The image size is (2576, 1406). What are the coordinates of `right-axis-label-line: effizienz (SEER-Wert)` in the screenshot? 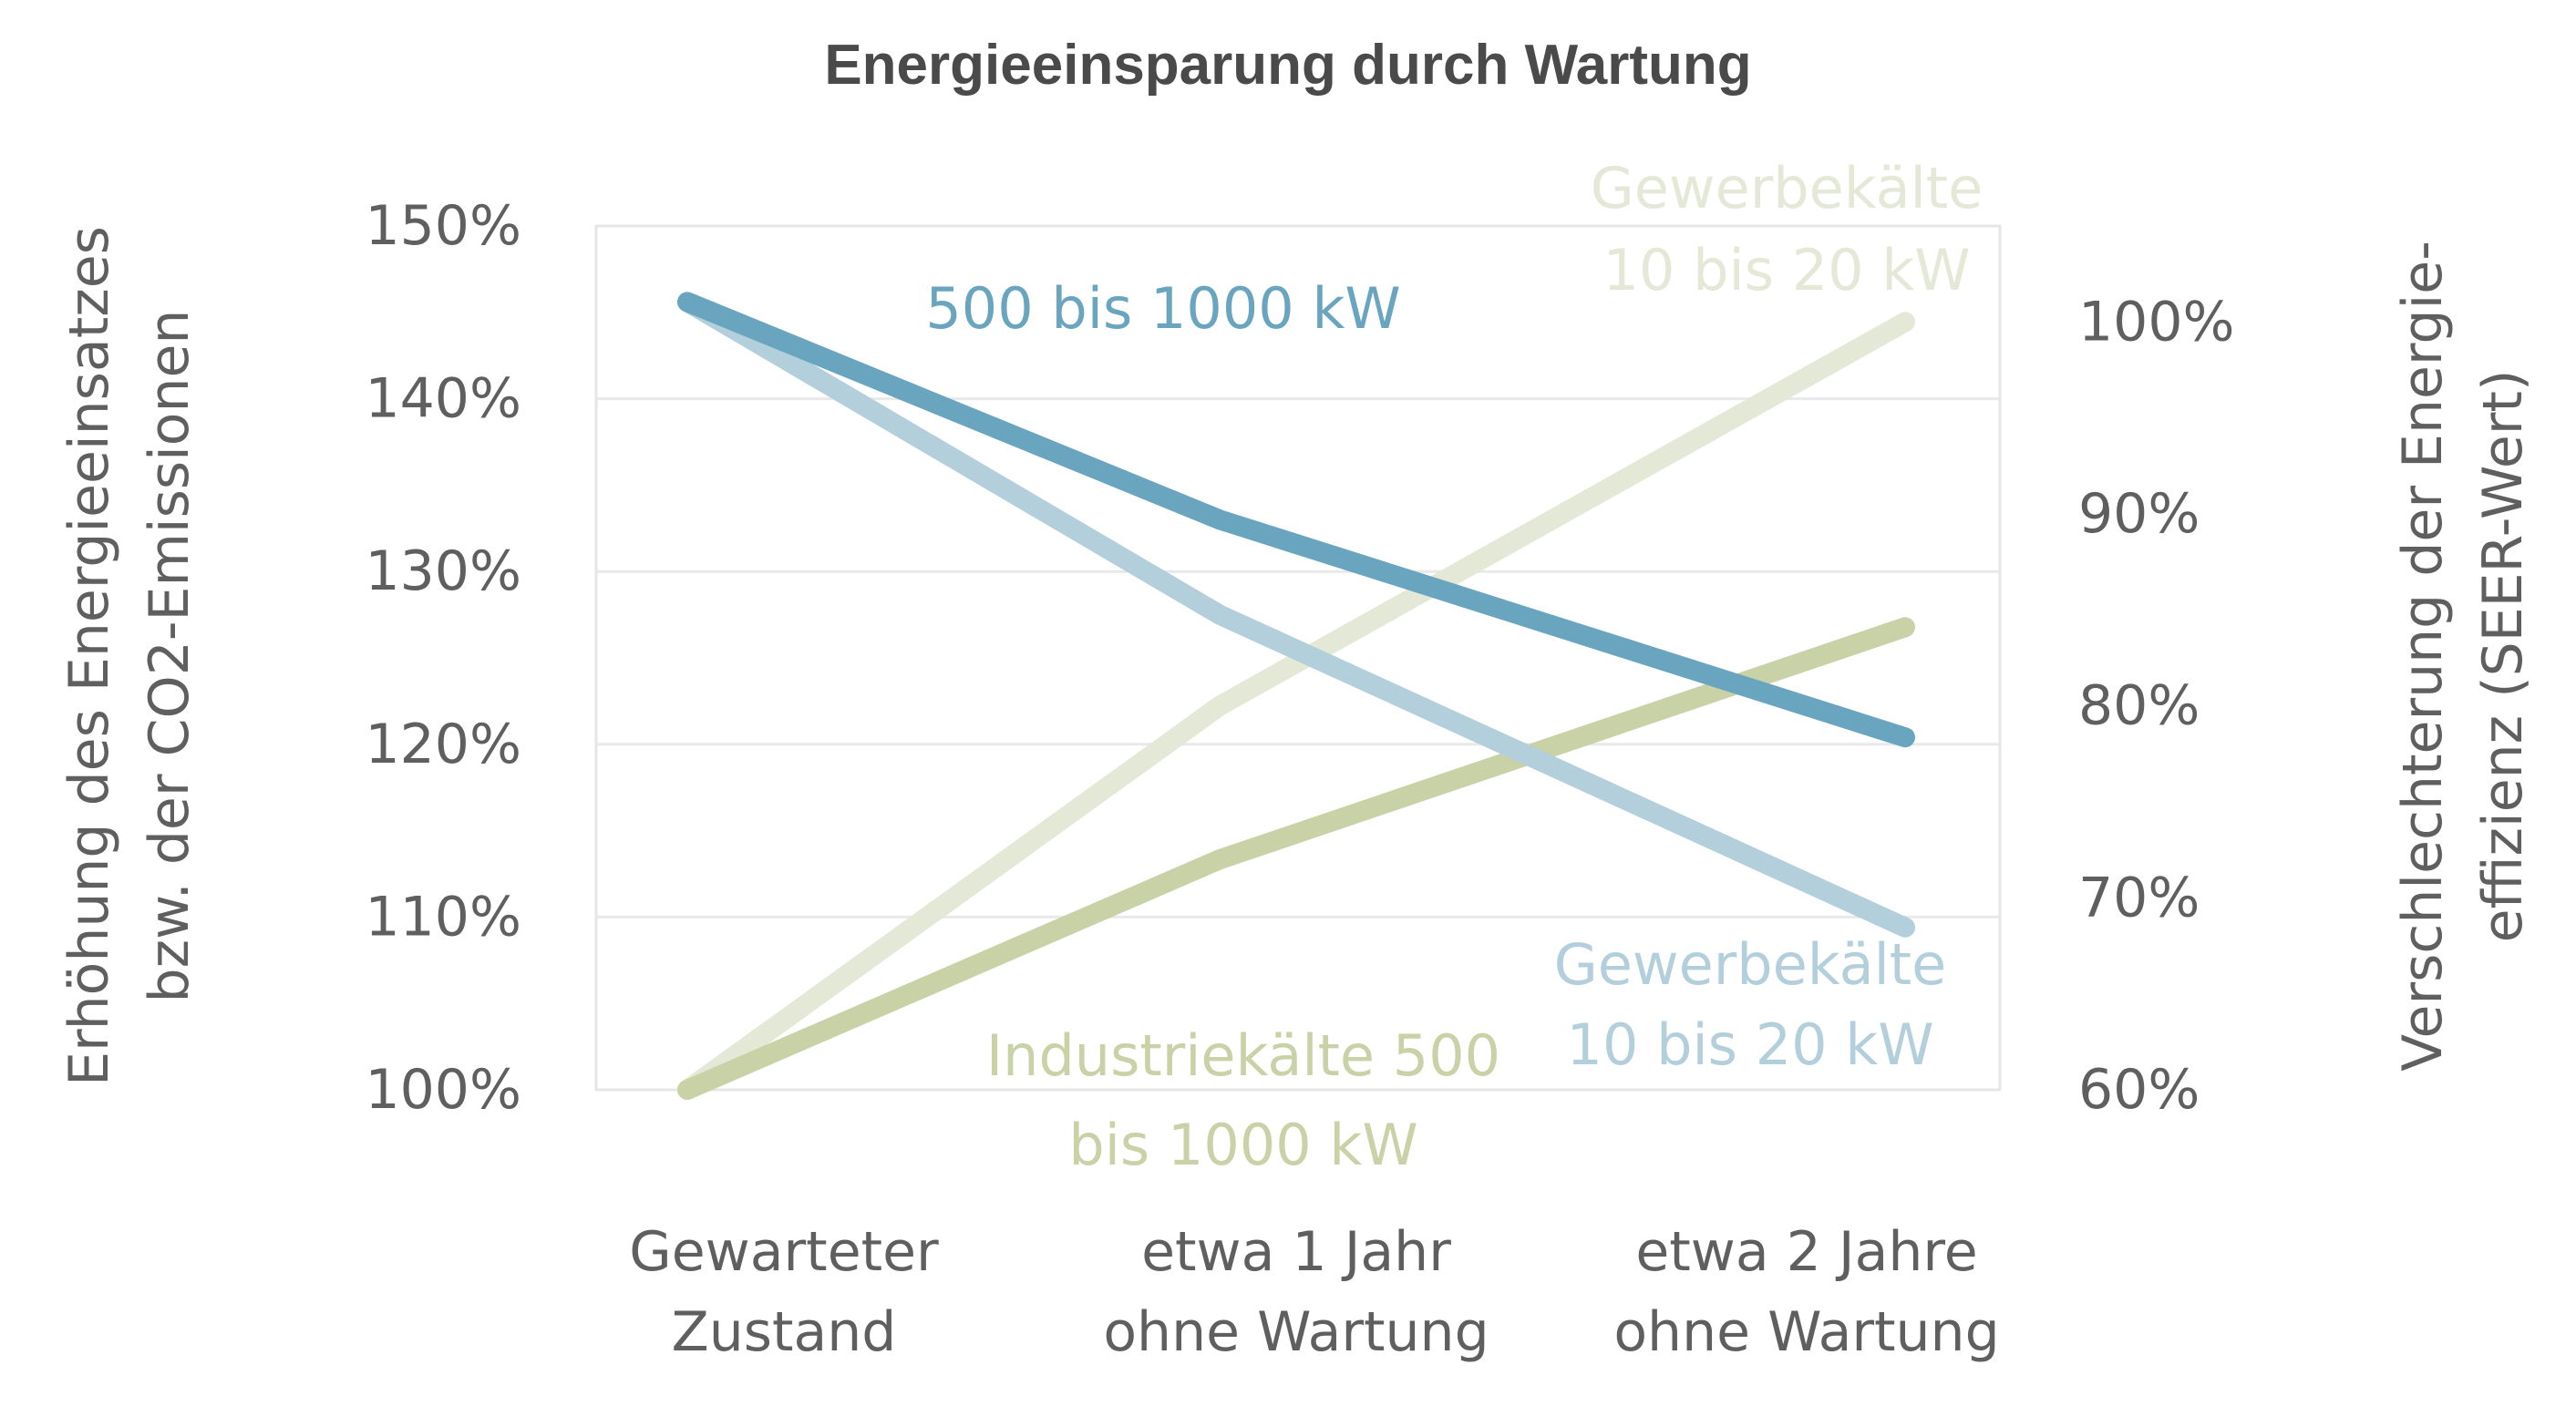 It's located at (2503, 656).